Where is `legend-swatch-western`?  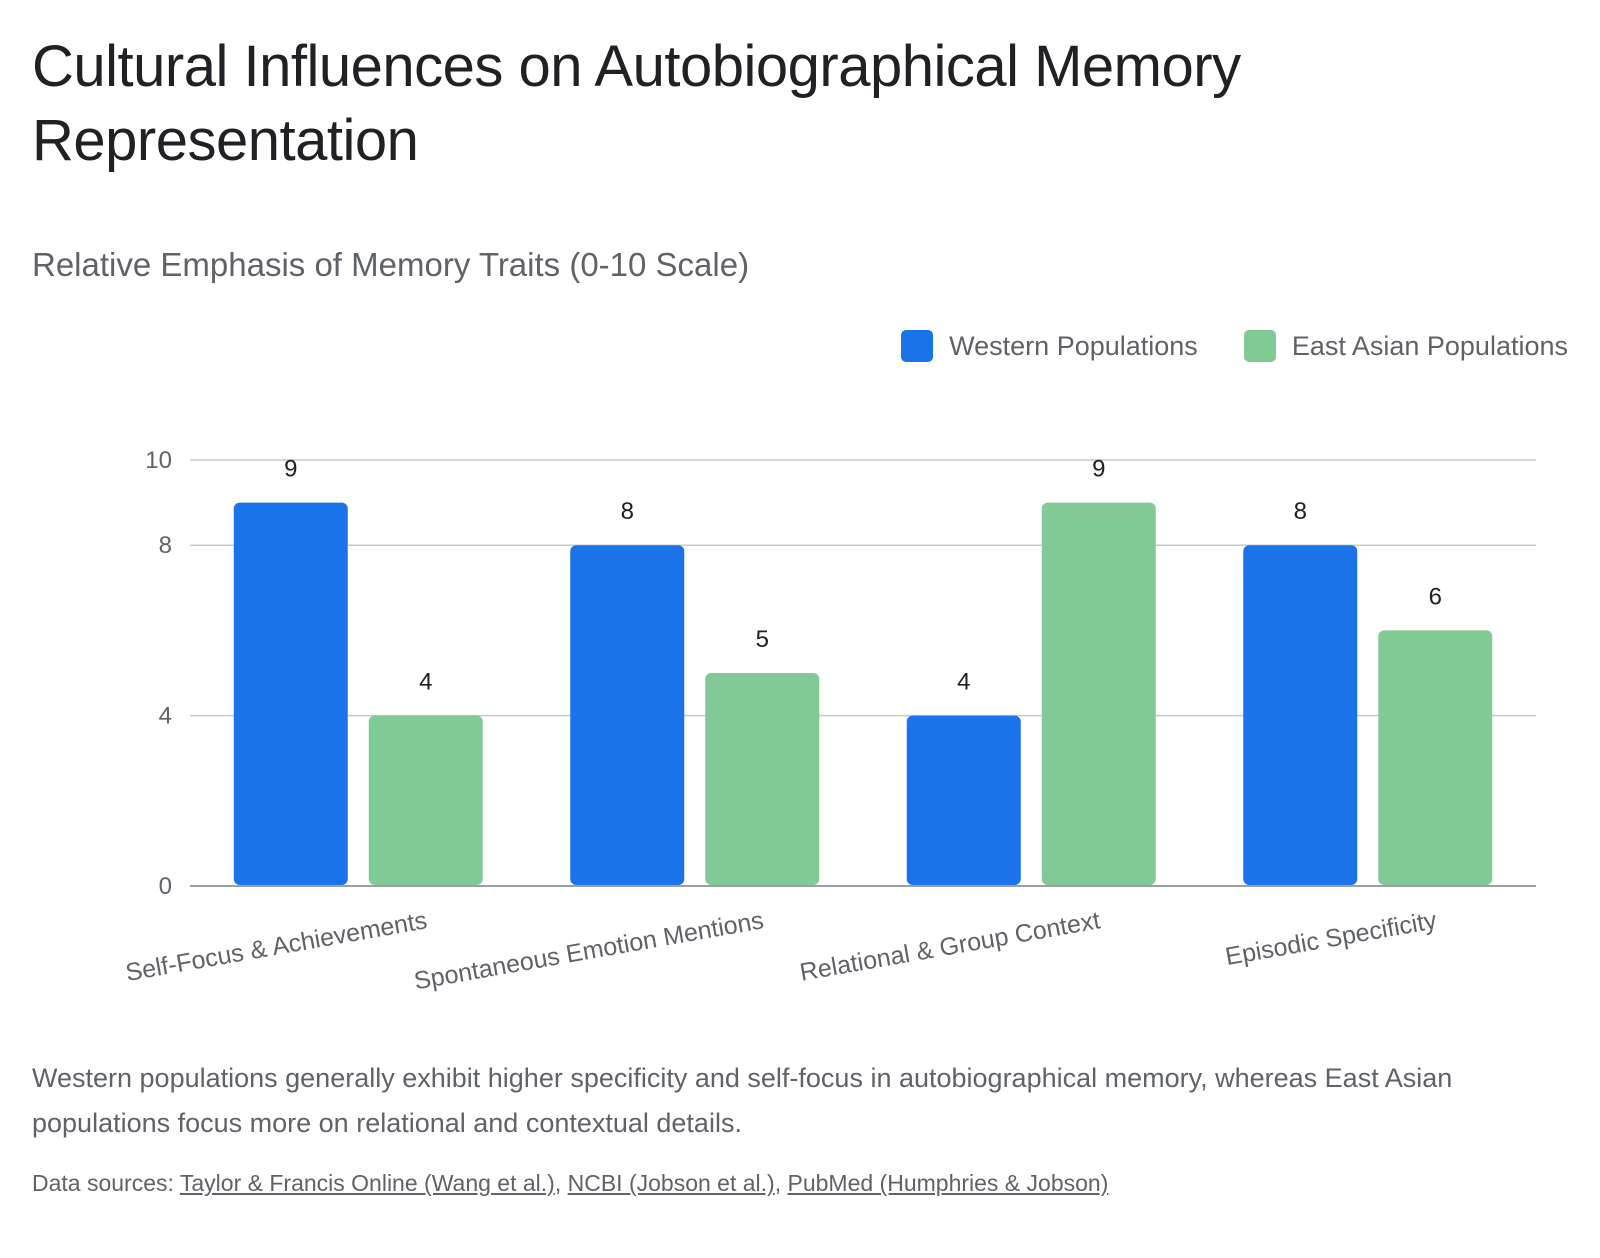 legend-swatch-western is located at coordinates (917, 346).